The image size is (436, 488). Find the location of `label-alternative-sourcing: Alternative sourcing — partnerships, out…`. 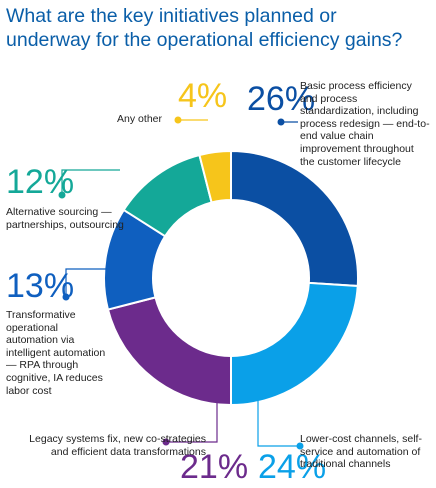

label-alternative-sourcing: Alternative sourcing — partnerships, out… is located at coordinates (65, 218).